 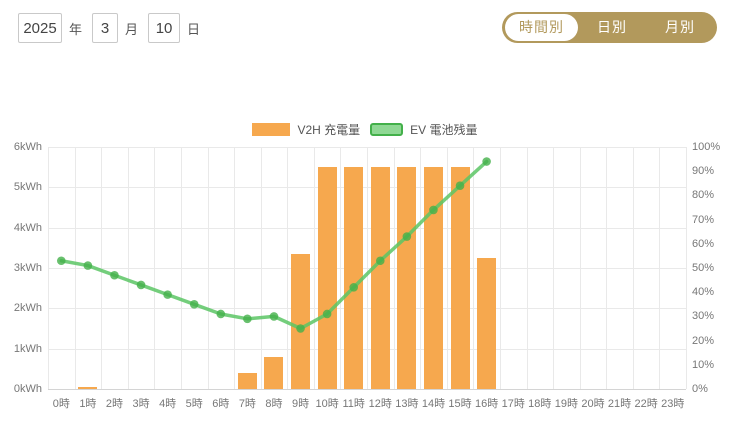 I want to click on left-axis-tick: 4kWh, so click(x=27, y=227).